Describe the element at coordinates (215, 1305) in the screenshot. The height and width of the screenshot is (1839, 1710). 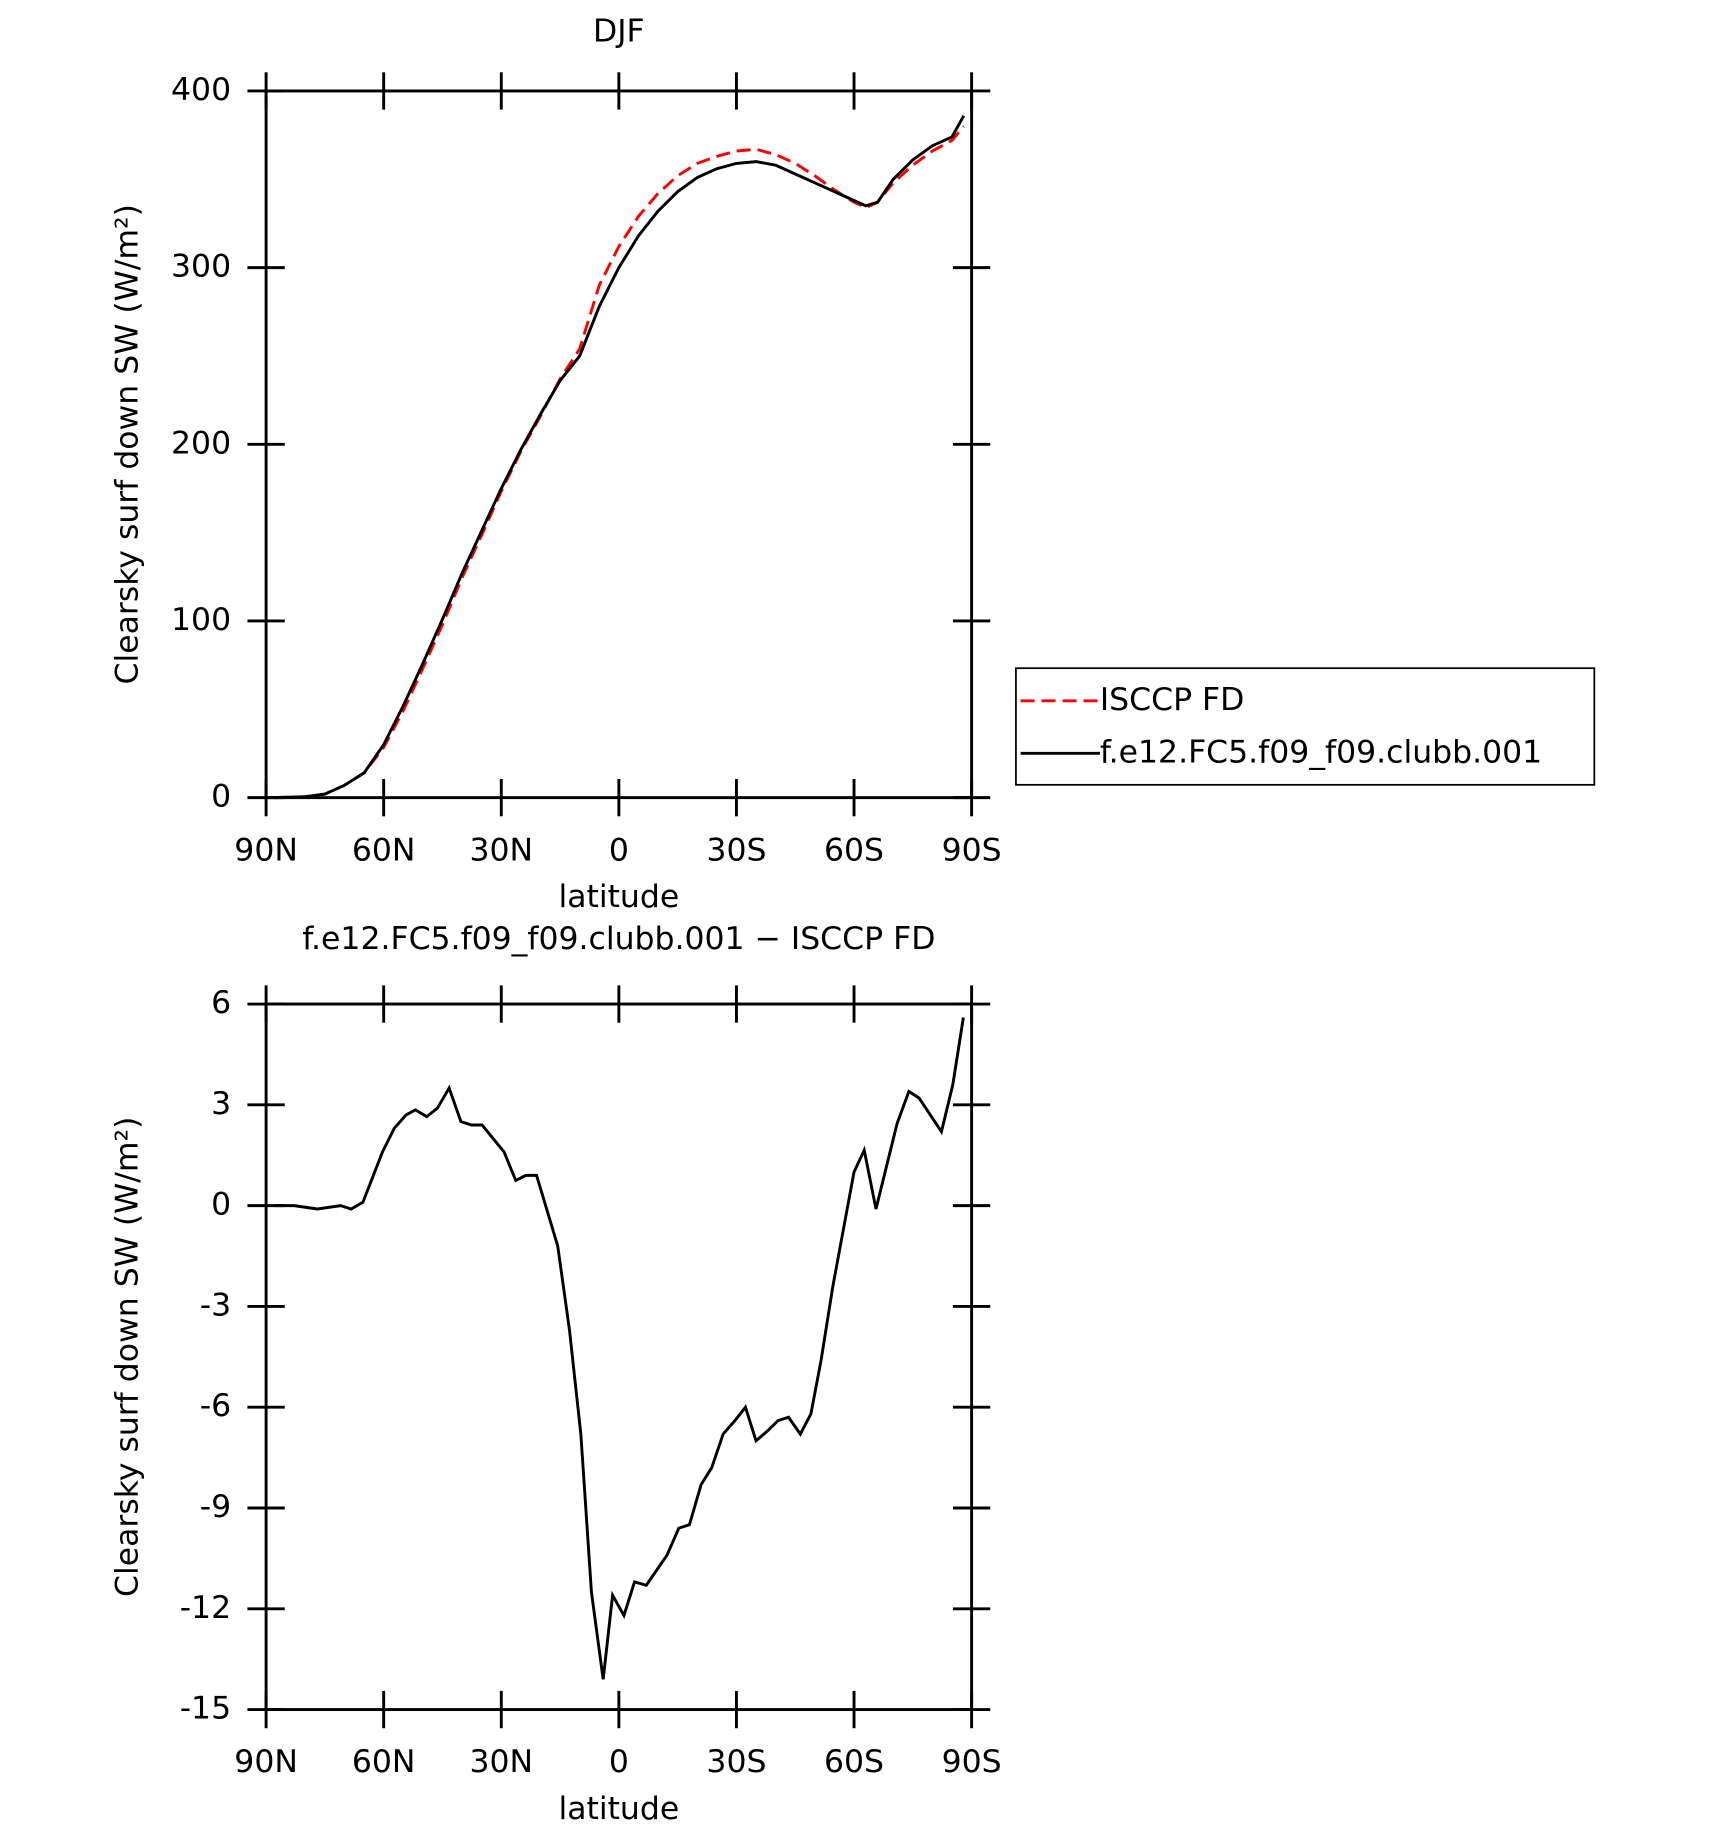
I see `y-tick-label: -3` at that location.